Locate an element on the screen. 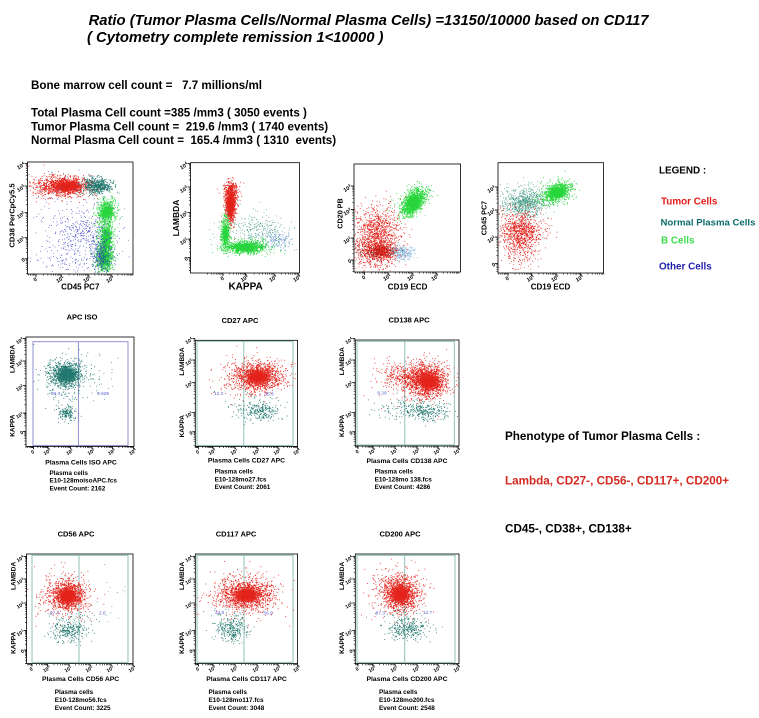  svg-text: 56.9 is located at coordinates (268, 614).